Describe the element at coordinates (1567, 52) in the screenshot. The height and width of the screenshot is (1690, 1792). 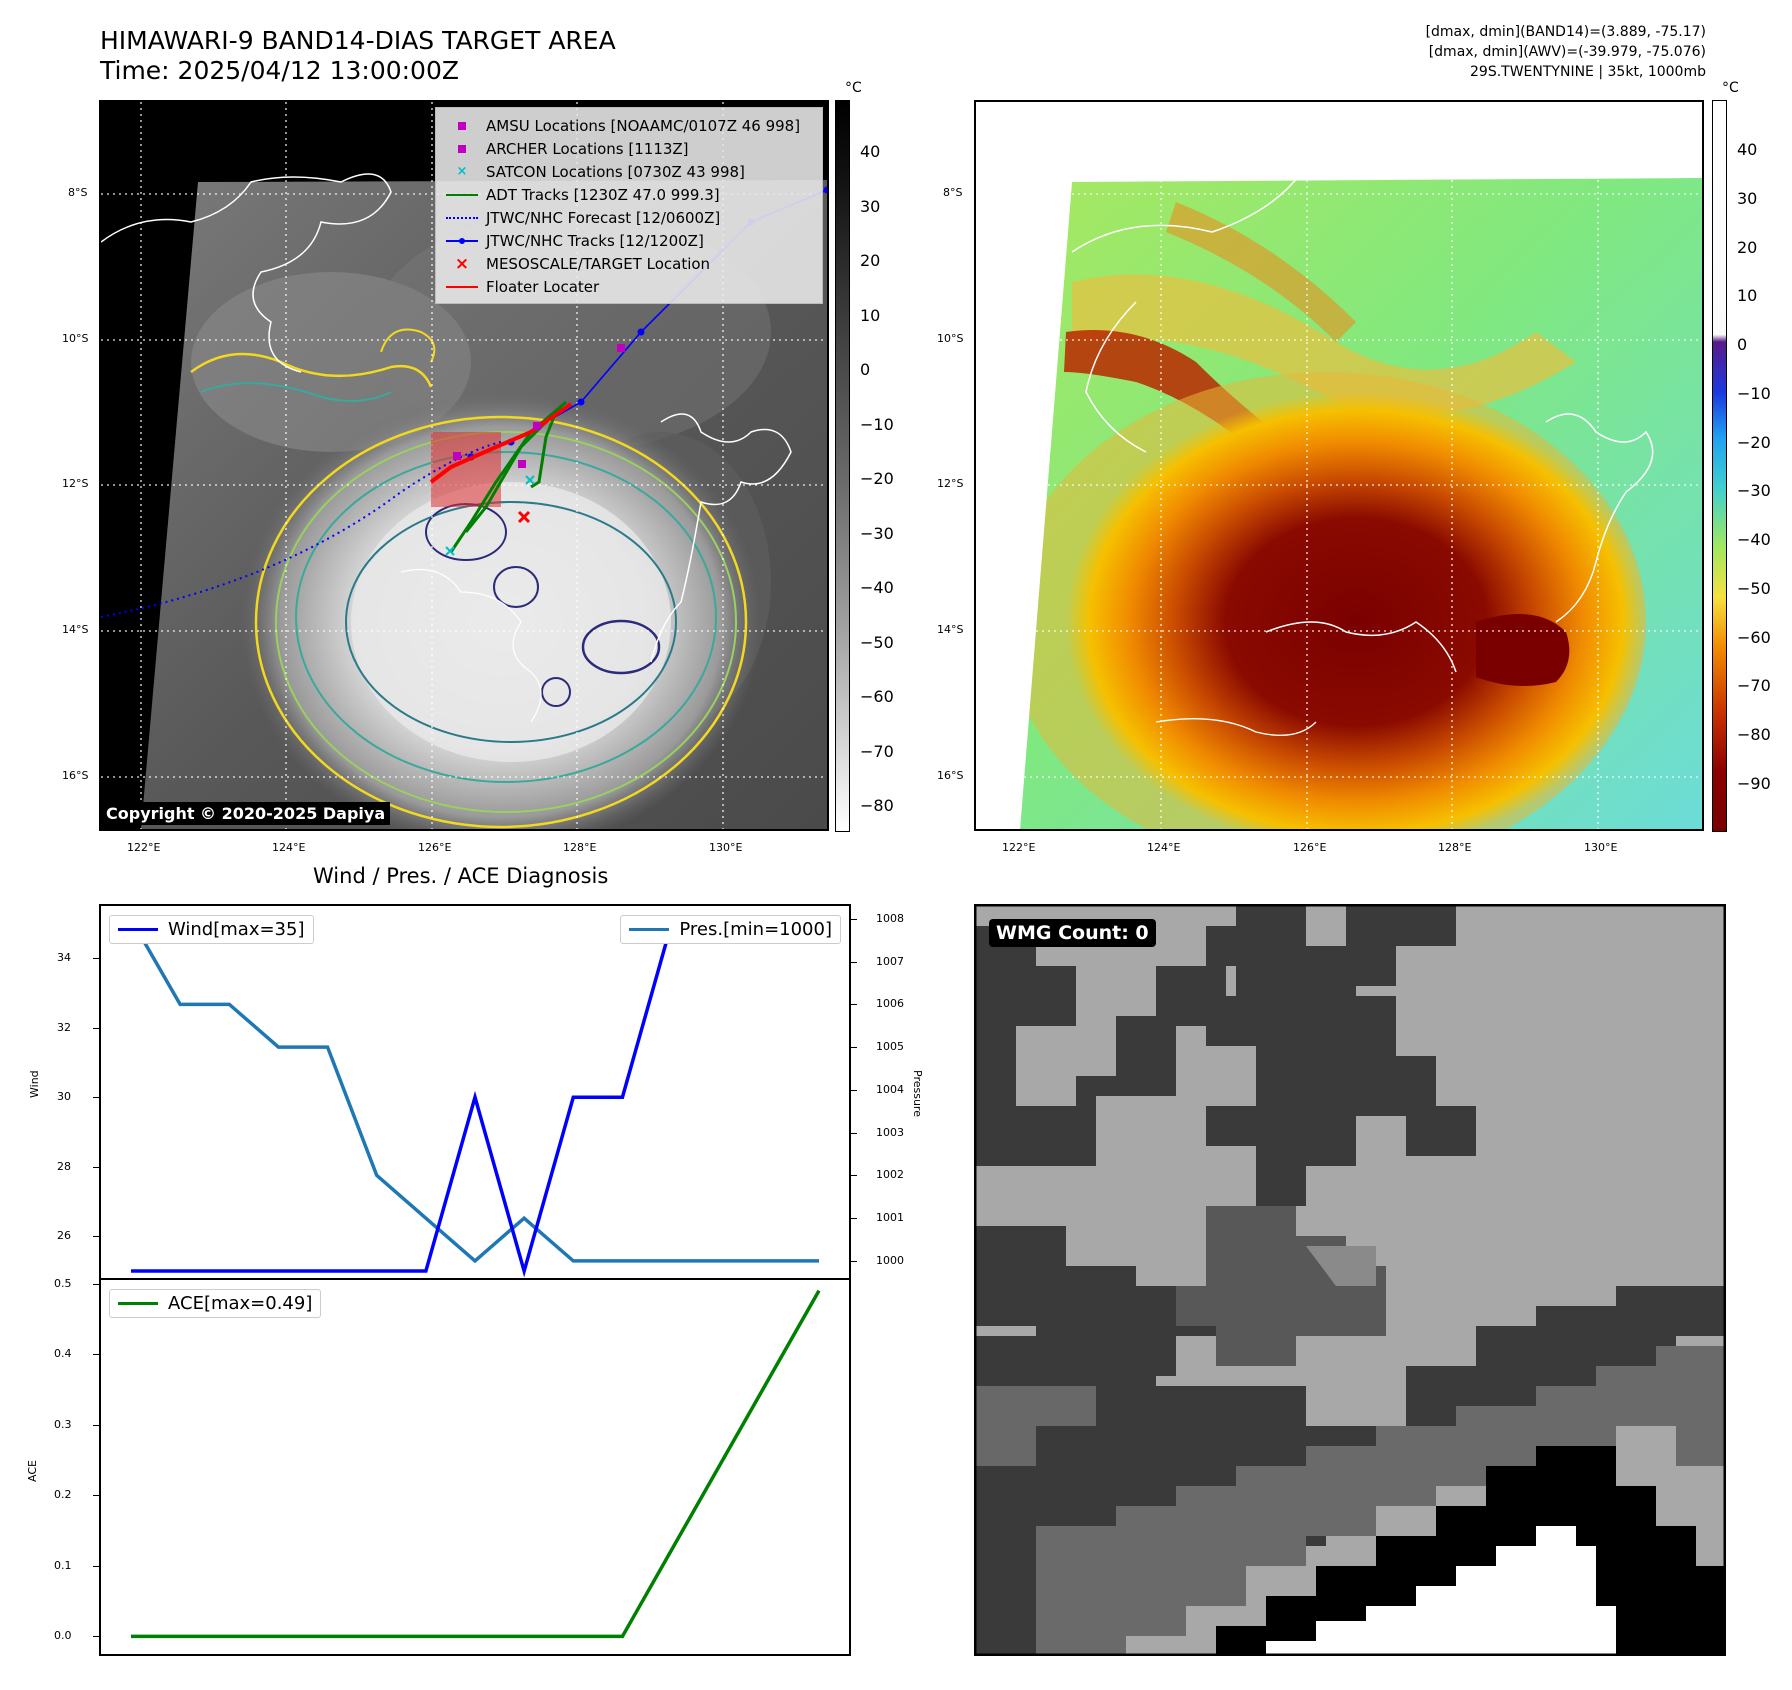
I see `stats-awv: [dmax, dmin](AWV)=(-39.979, -75.076)` at that location.